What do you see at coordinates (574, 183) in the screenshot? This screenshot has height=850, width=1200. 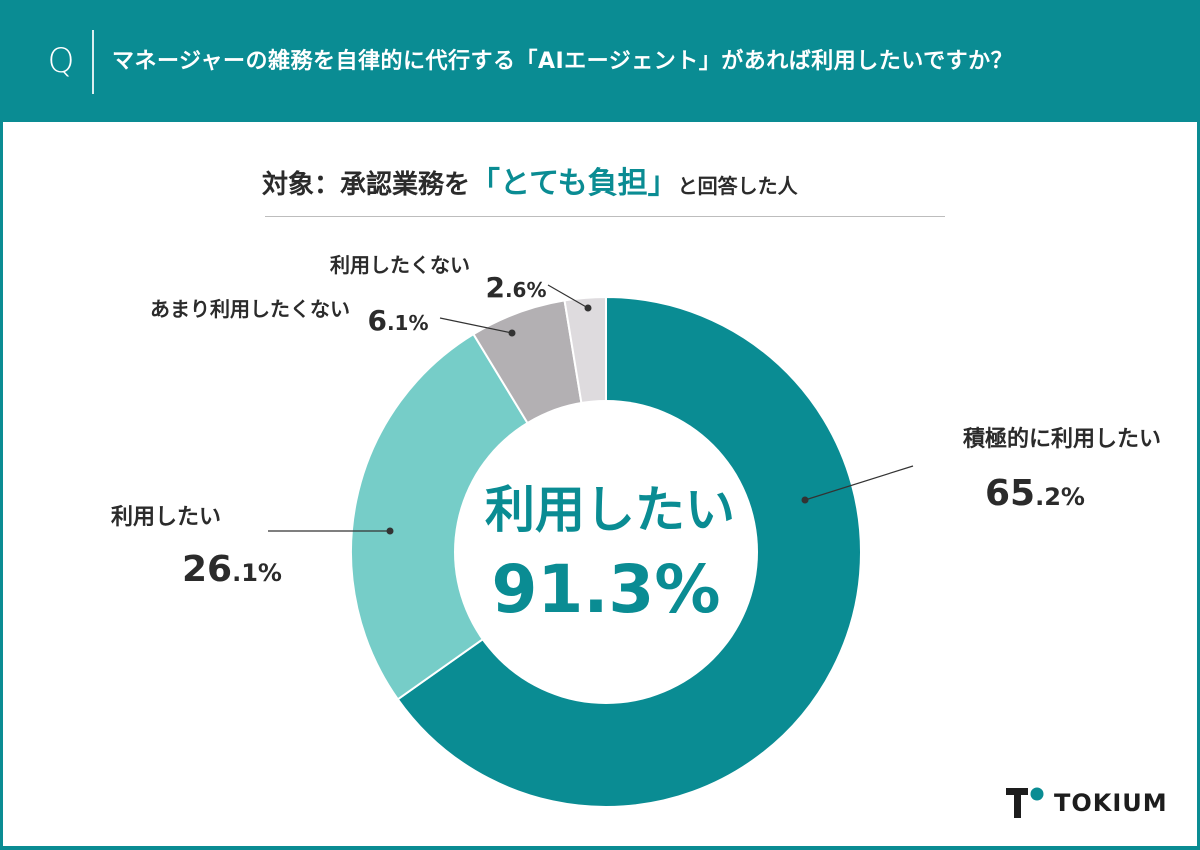 I see `subtitle-highlight: 「とても負担」` at bounding box center [574, 183].